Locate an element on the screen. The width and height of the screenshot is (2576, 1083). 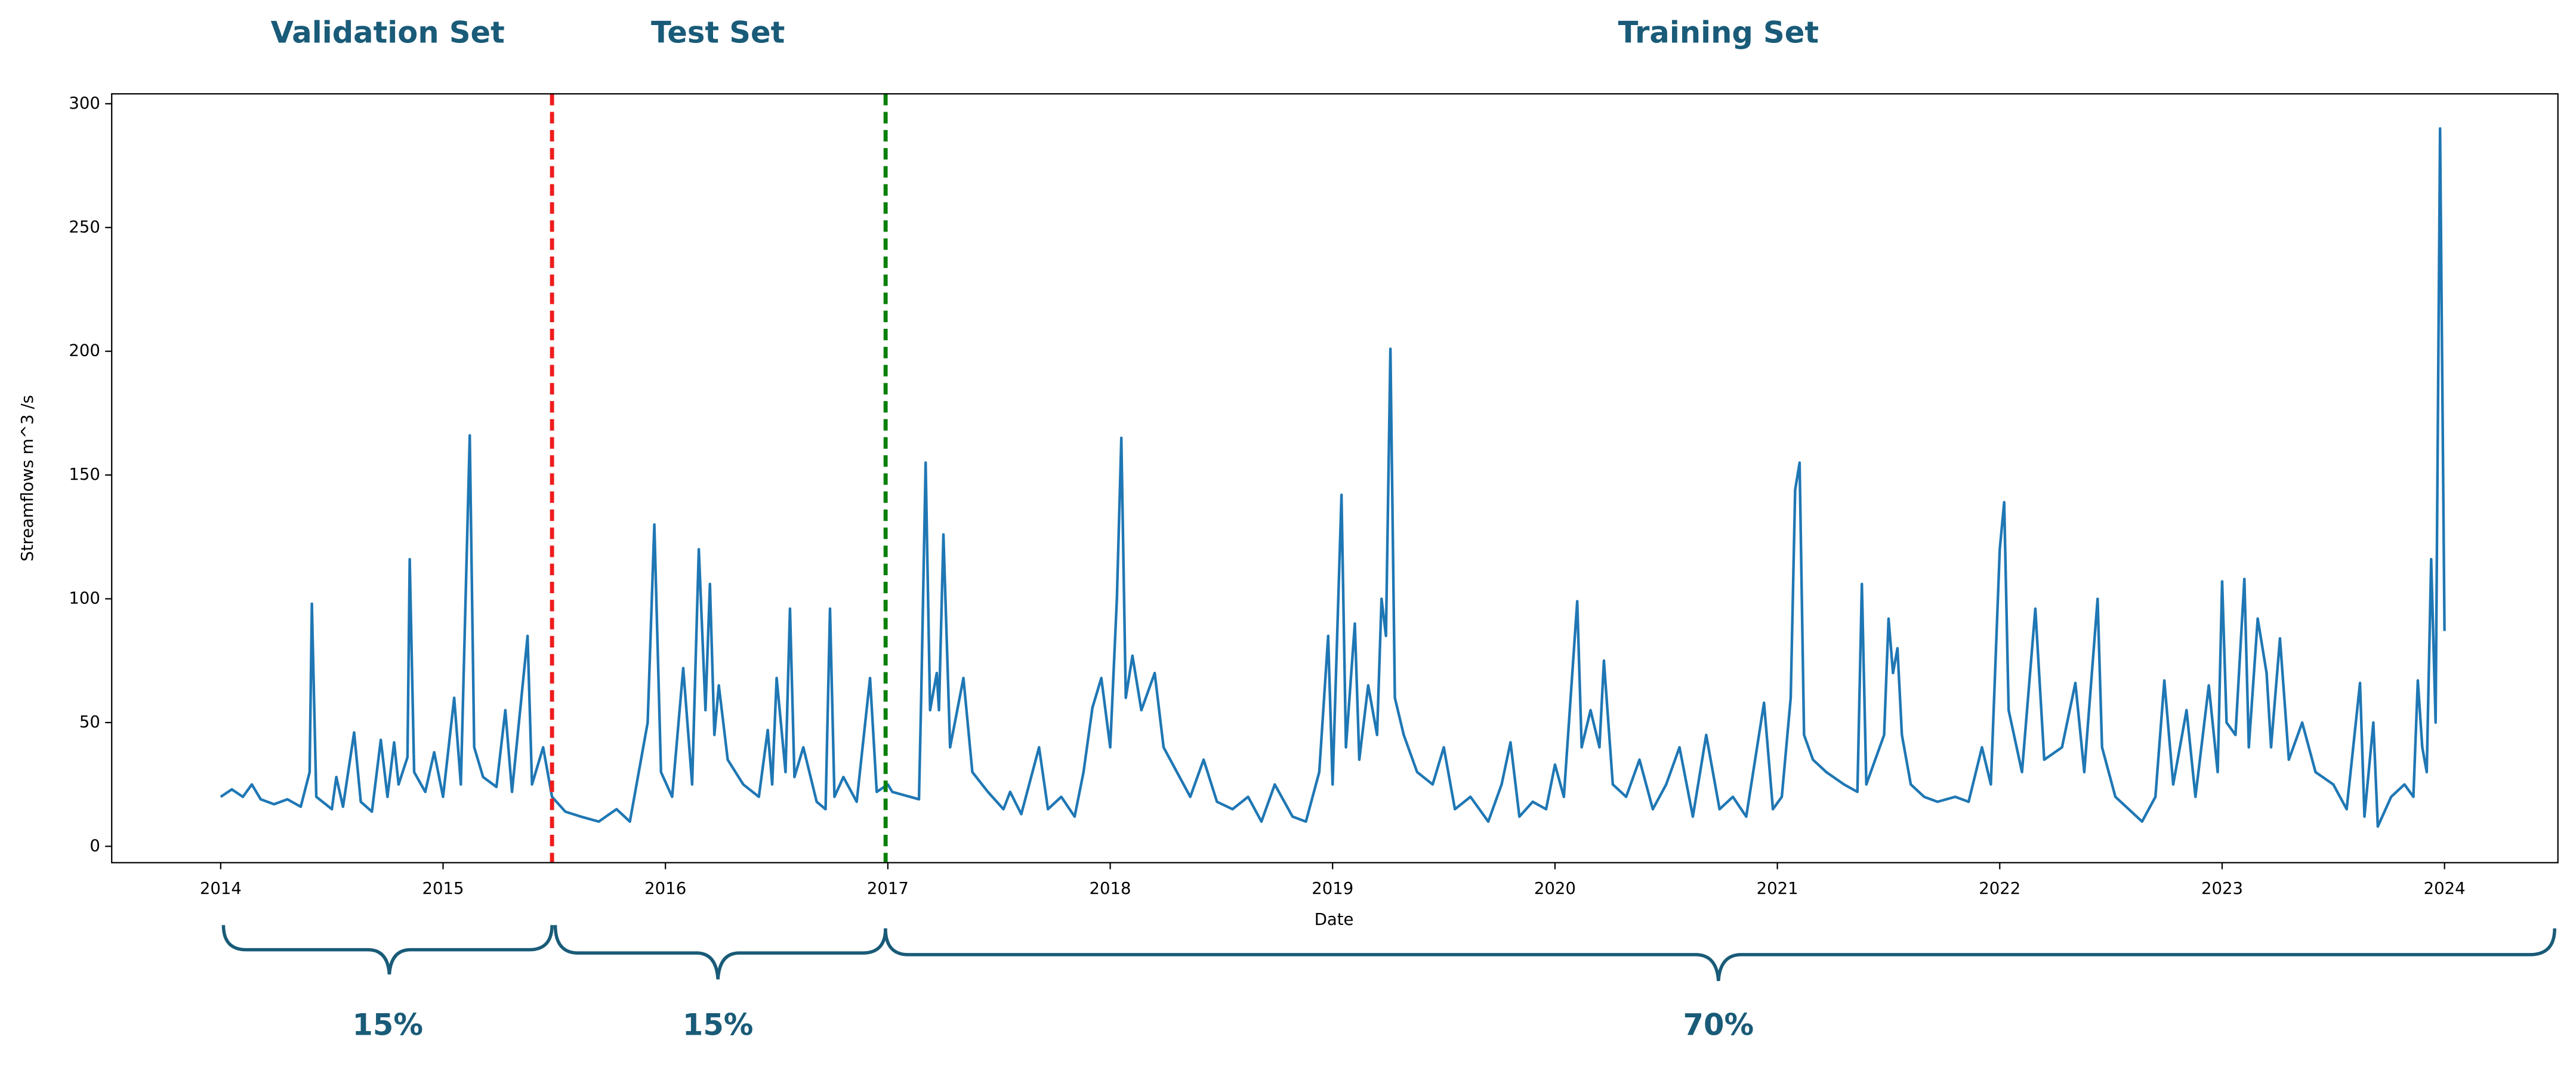
x-tick-label: 2014 is located at coordinates (221, 888).